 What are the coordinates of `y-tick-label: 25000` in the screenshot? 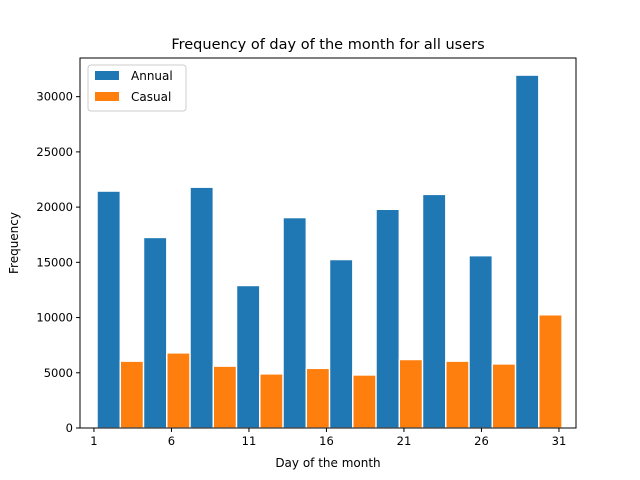 It's located at (54, 152).